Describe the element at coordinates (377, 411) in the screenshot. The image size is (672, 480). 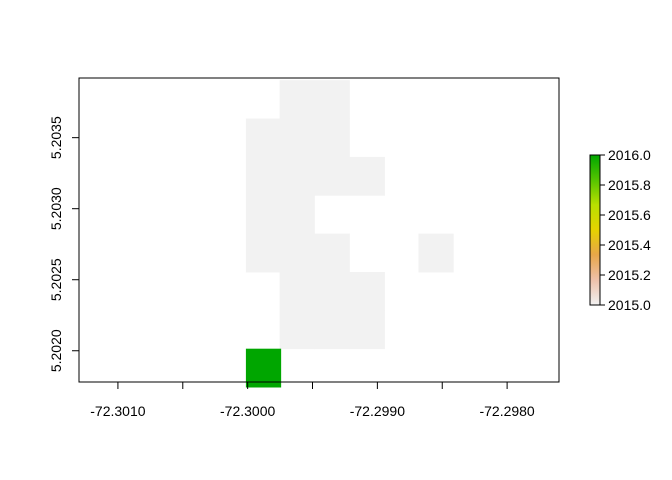
I see `x-tick-label: -72.2990` at that location.